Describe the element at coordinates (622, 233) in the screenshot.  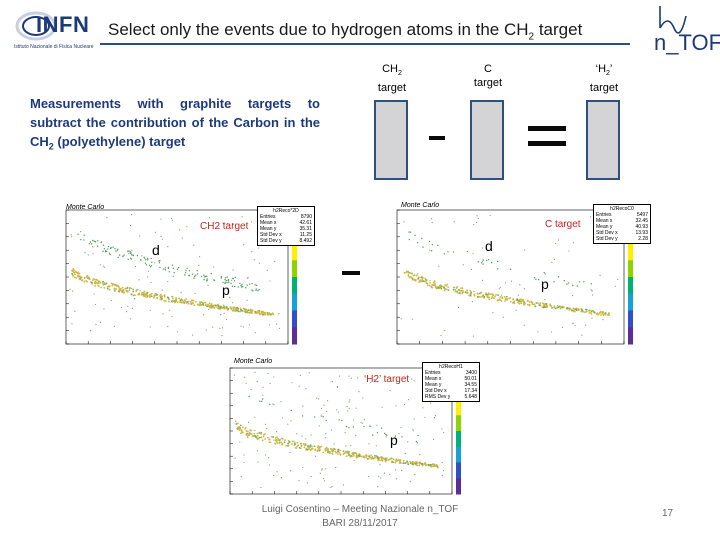
I see `stats-row: Std Dev x 13.93` at that location.